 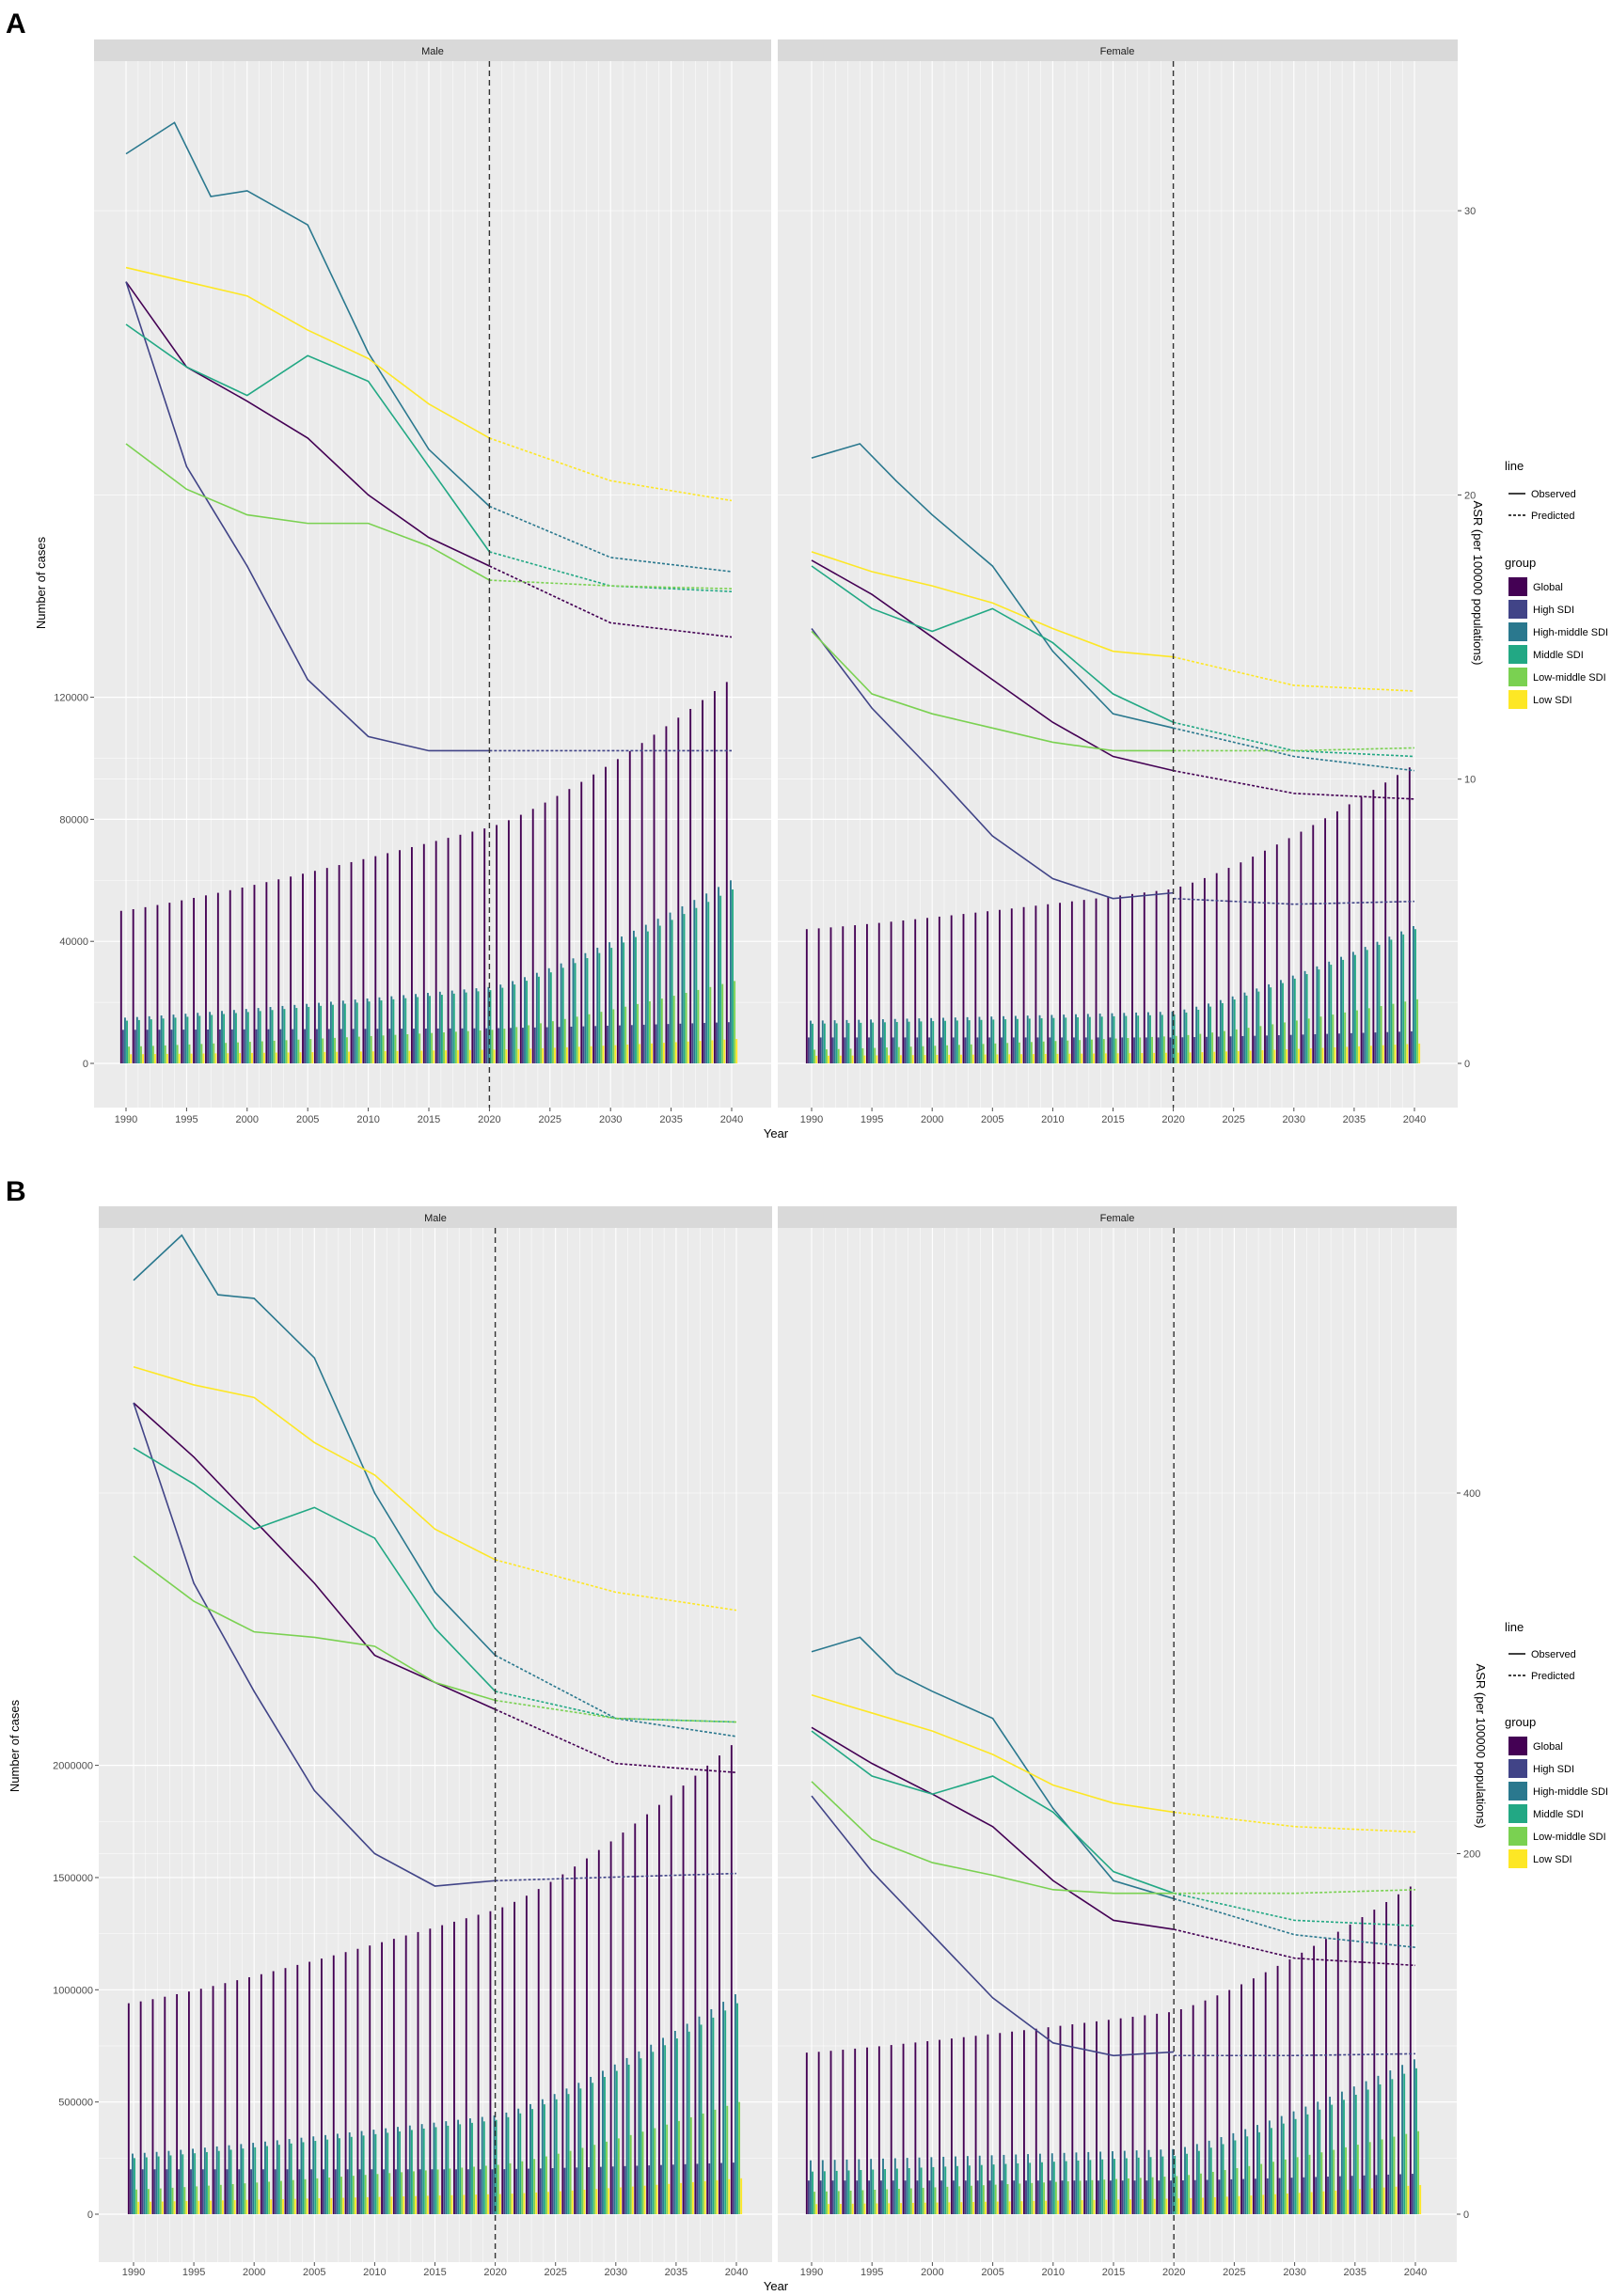 What do you see at coordinates (1203, 2206) in the screenshot?
I see `bar-low-sdi-2022` at bounding box center [1203, 2206].